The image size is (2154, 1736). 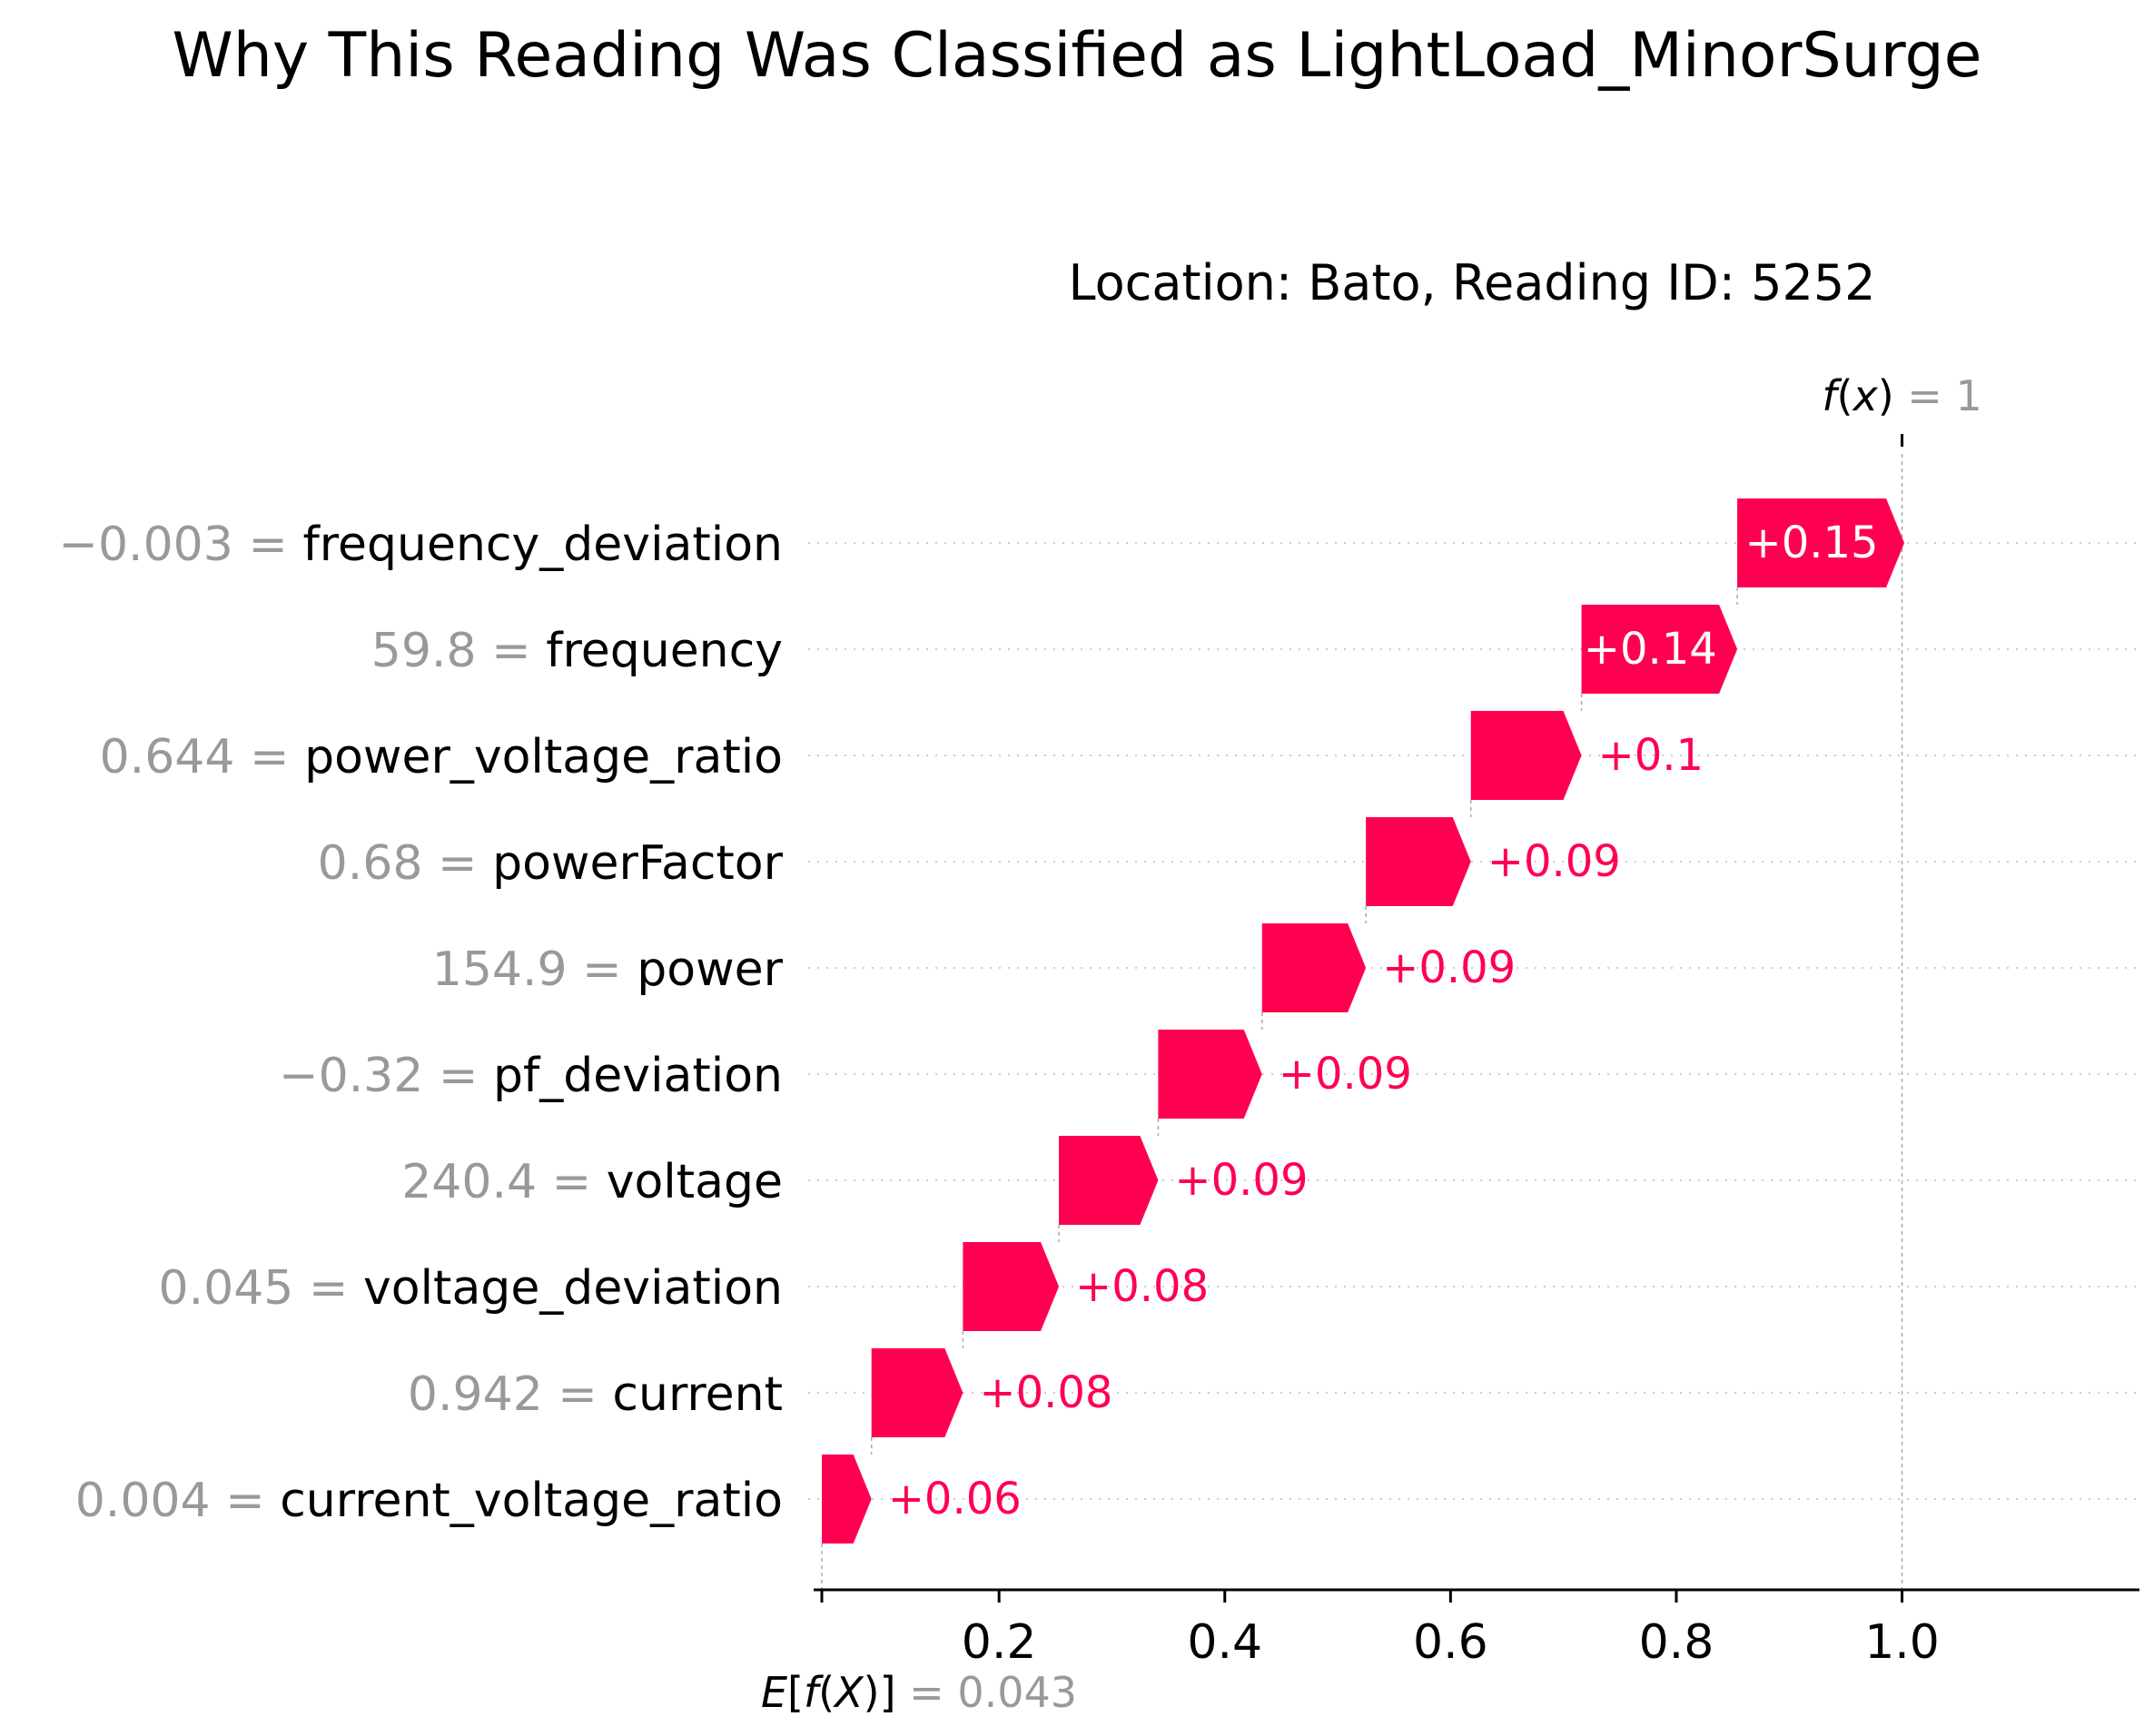 What do you see at coordinates (999, 1642) in the screenshot?
I see `x-tick-label: 0.2` at bounding box center [999, 1642].